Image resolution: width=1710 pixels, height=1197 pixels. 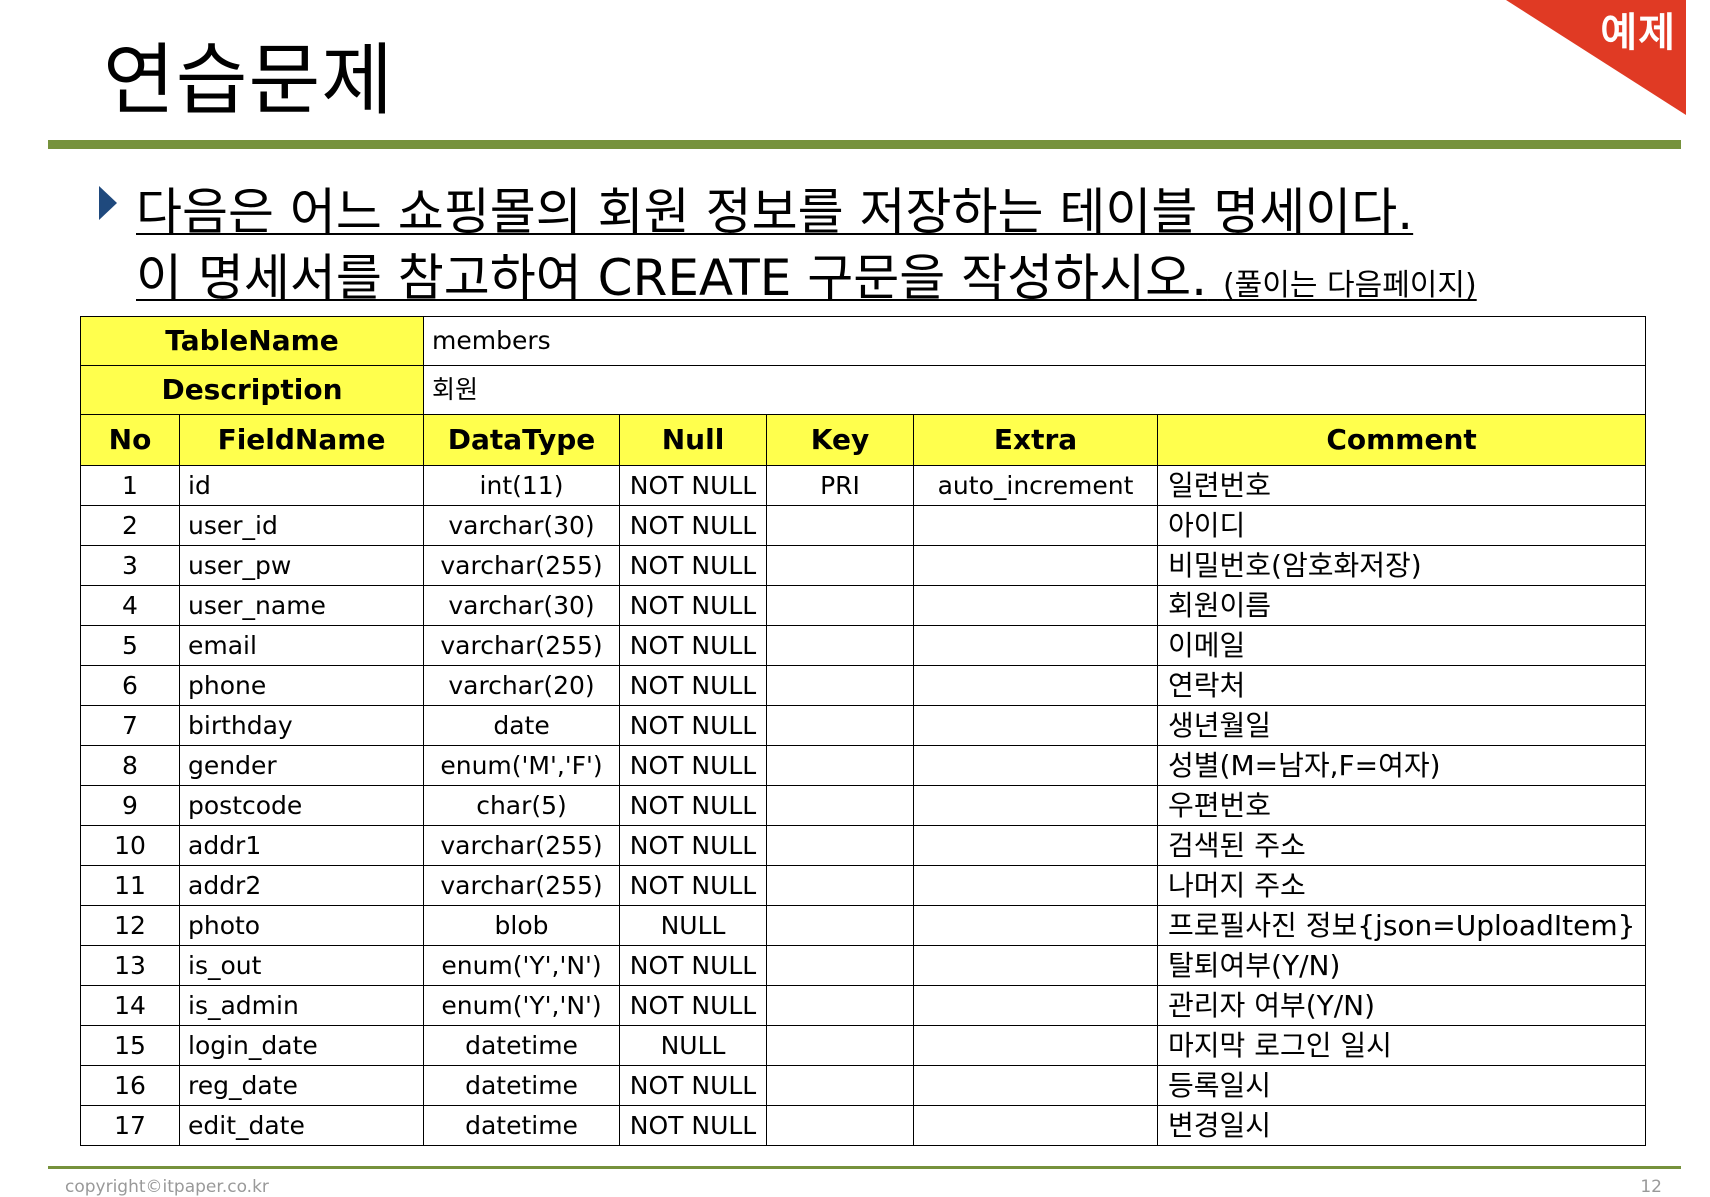 What do you see at coordinates (1402, 805) in the screenshot?
I see `cell-comment: 우편번호` at bounding box center [1402, 805].